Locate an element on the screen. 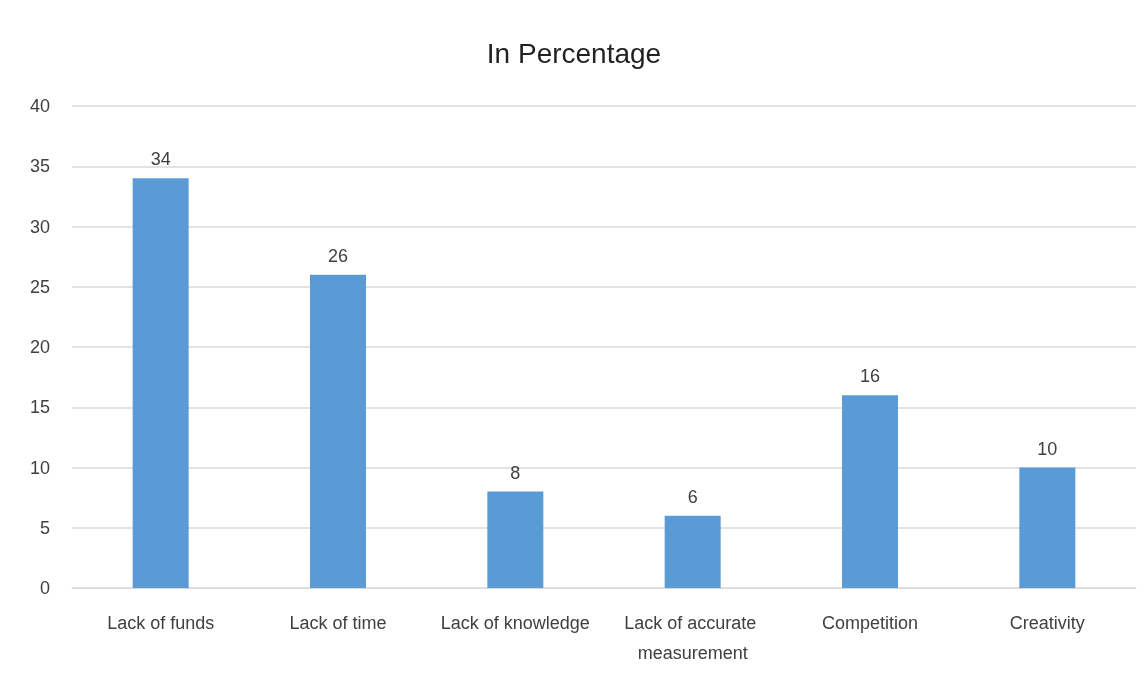 This screenshot has height=678, width=1148. y-tick-label: 25 is located at coordinates (39, 286).